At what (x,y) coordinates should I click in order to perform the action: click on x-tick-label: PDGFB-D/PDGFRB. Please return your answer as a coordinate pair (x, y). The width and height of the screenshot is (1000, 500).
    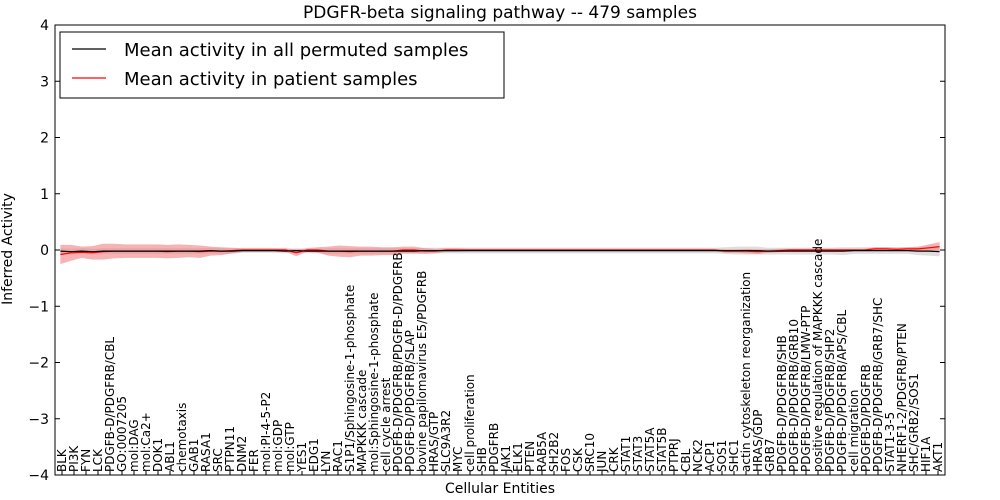
    Looking at the image, I should click on (866, 418).